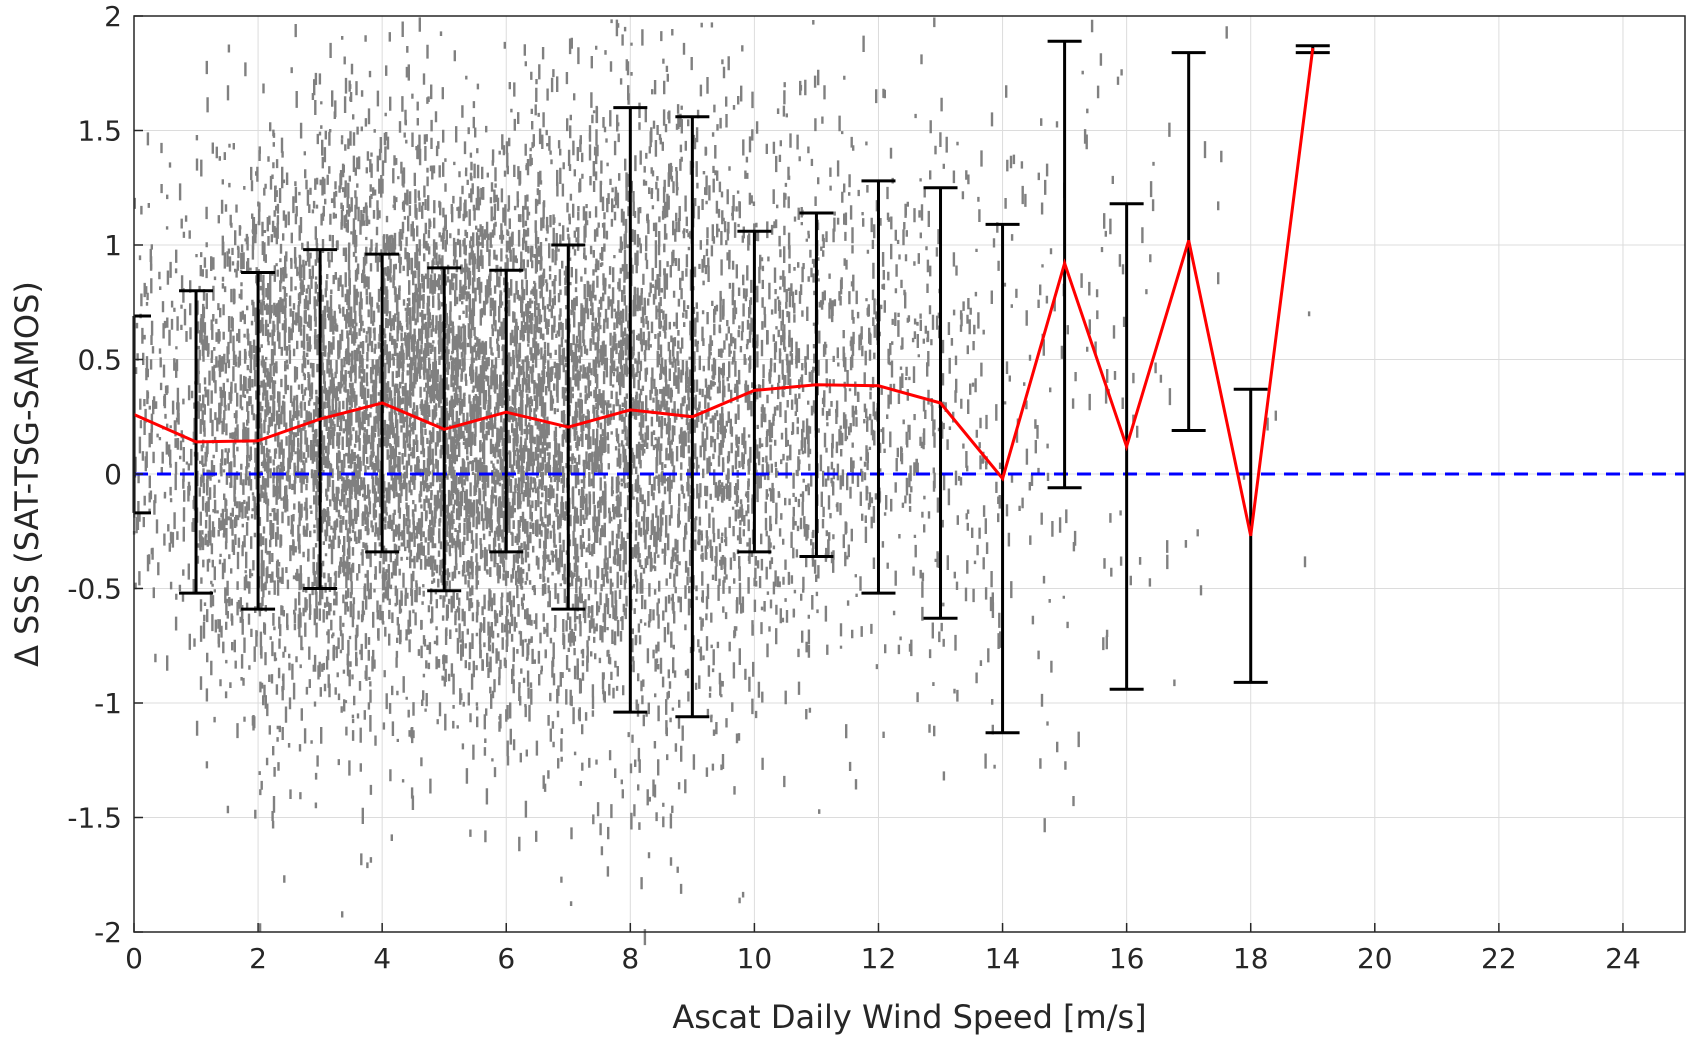 This screenshot has width=1687, height=1039. I want to click on x-axis-label: Ascat Daily Wind Speed [m/s], so click(909, 1017).